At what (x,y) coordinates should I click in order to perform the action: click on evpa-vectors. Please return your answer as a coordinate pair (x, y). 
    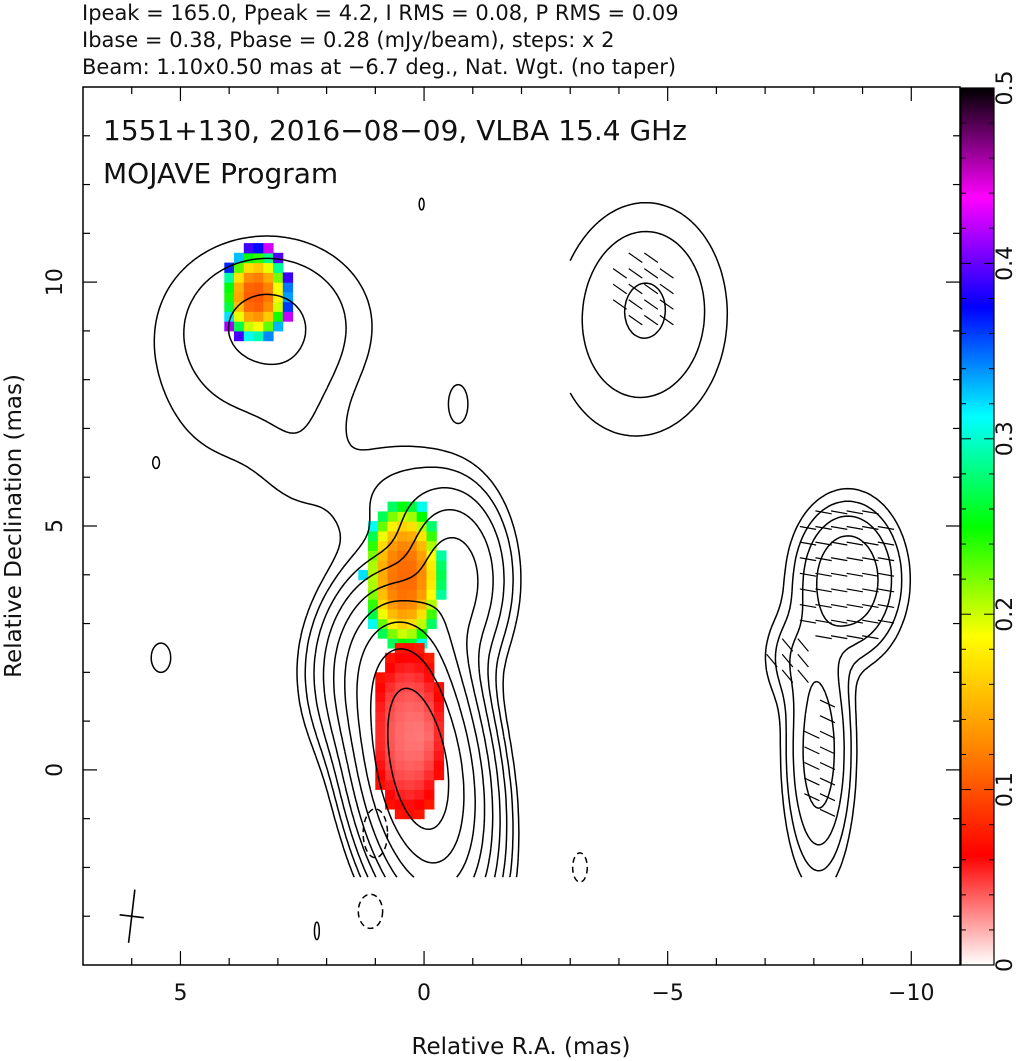
    Looking at the image, I should click on (753, 534).